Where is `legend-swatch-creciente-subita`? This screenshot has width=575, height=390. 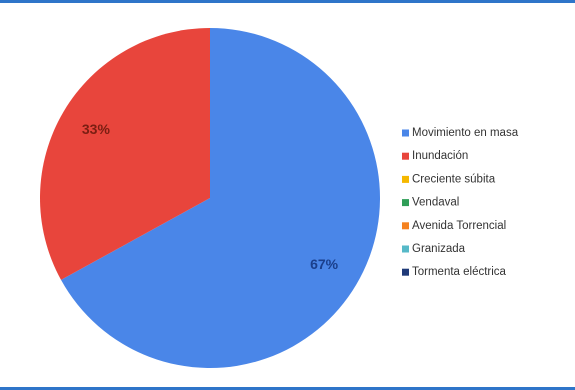 legend-swatch-creciente-subita is located at coordinates (405, 179).